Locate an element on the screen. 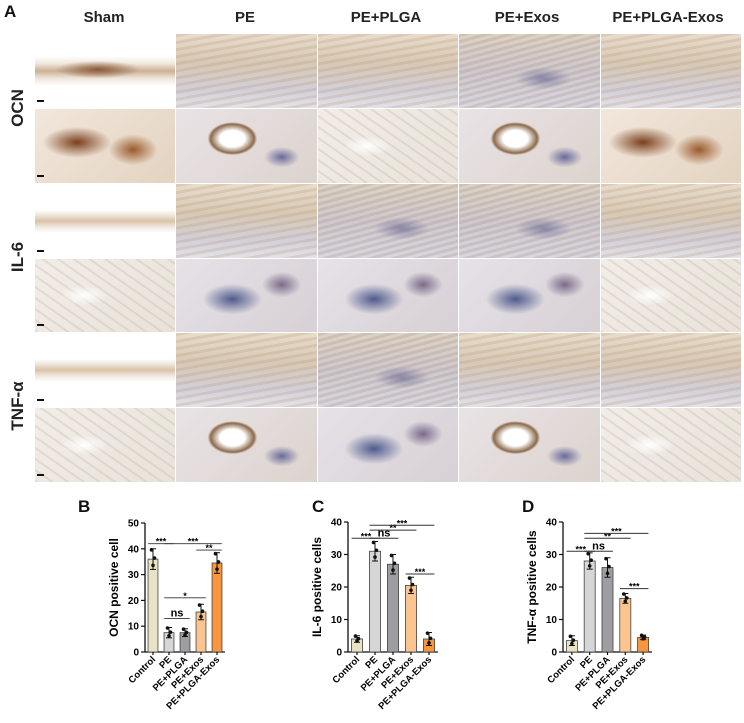  histology-image-tnf-α-high-mag-3 is located at coordinates (388, 445).